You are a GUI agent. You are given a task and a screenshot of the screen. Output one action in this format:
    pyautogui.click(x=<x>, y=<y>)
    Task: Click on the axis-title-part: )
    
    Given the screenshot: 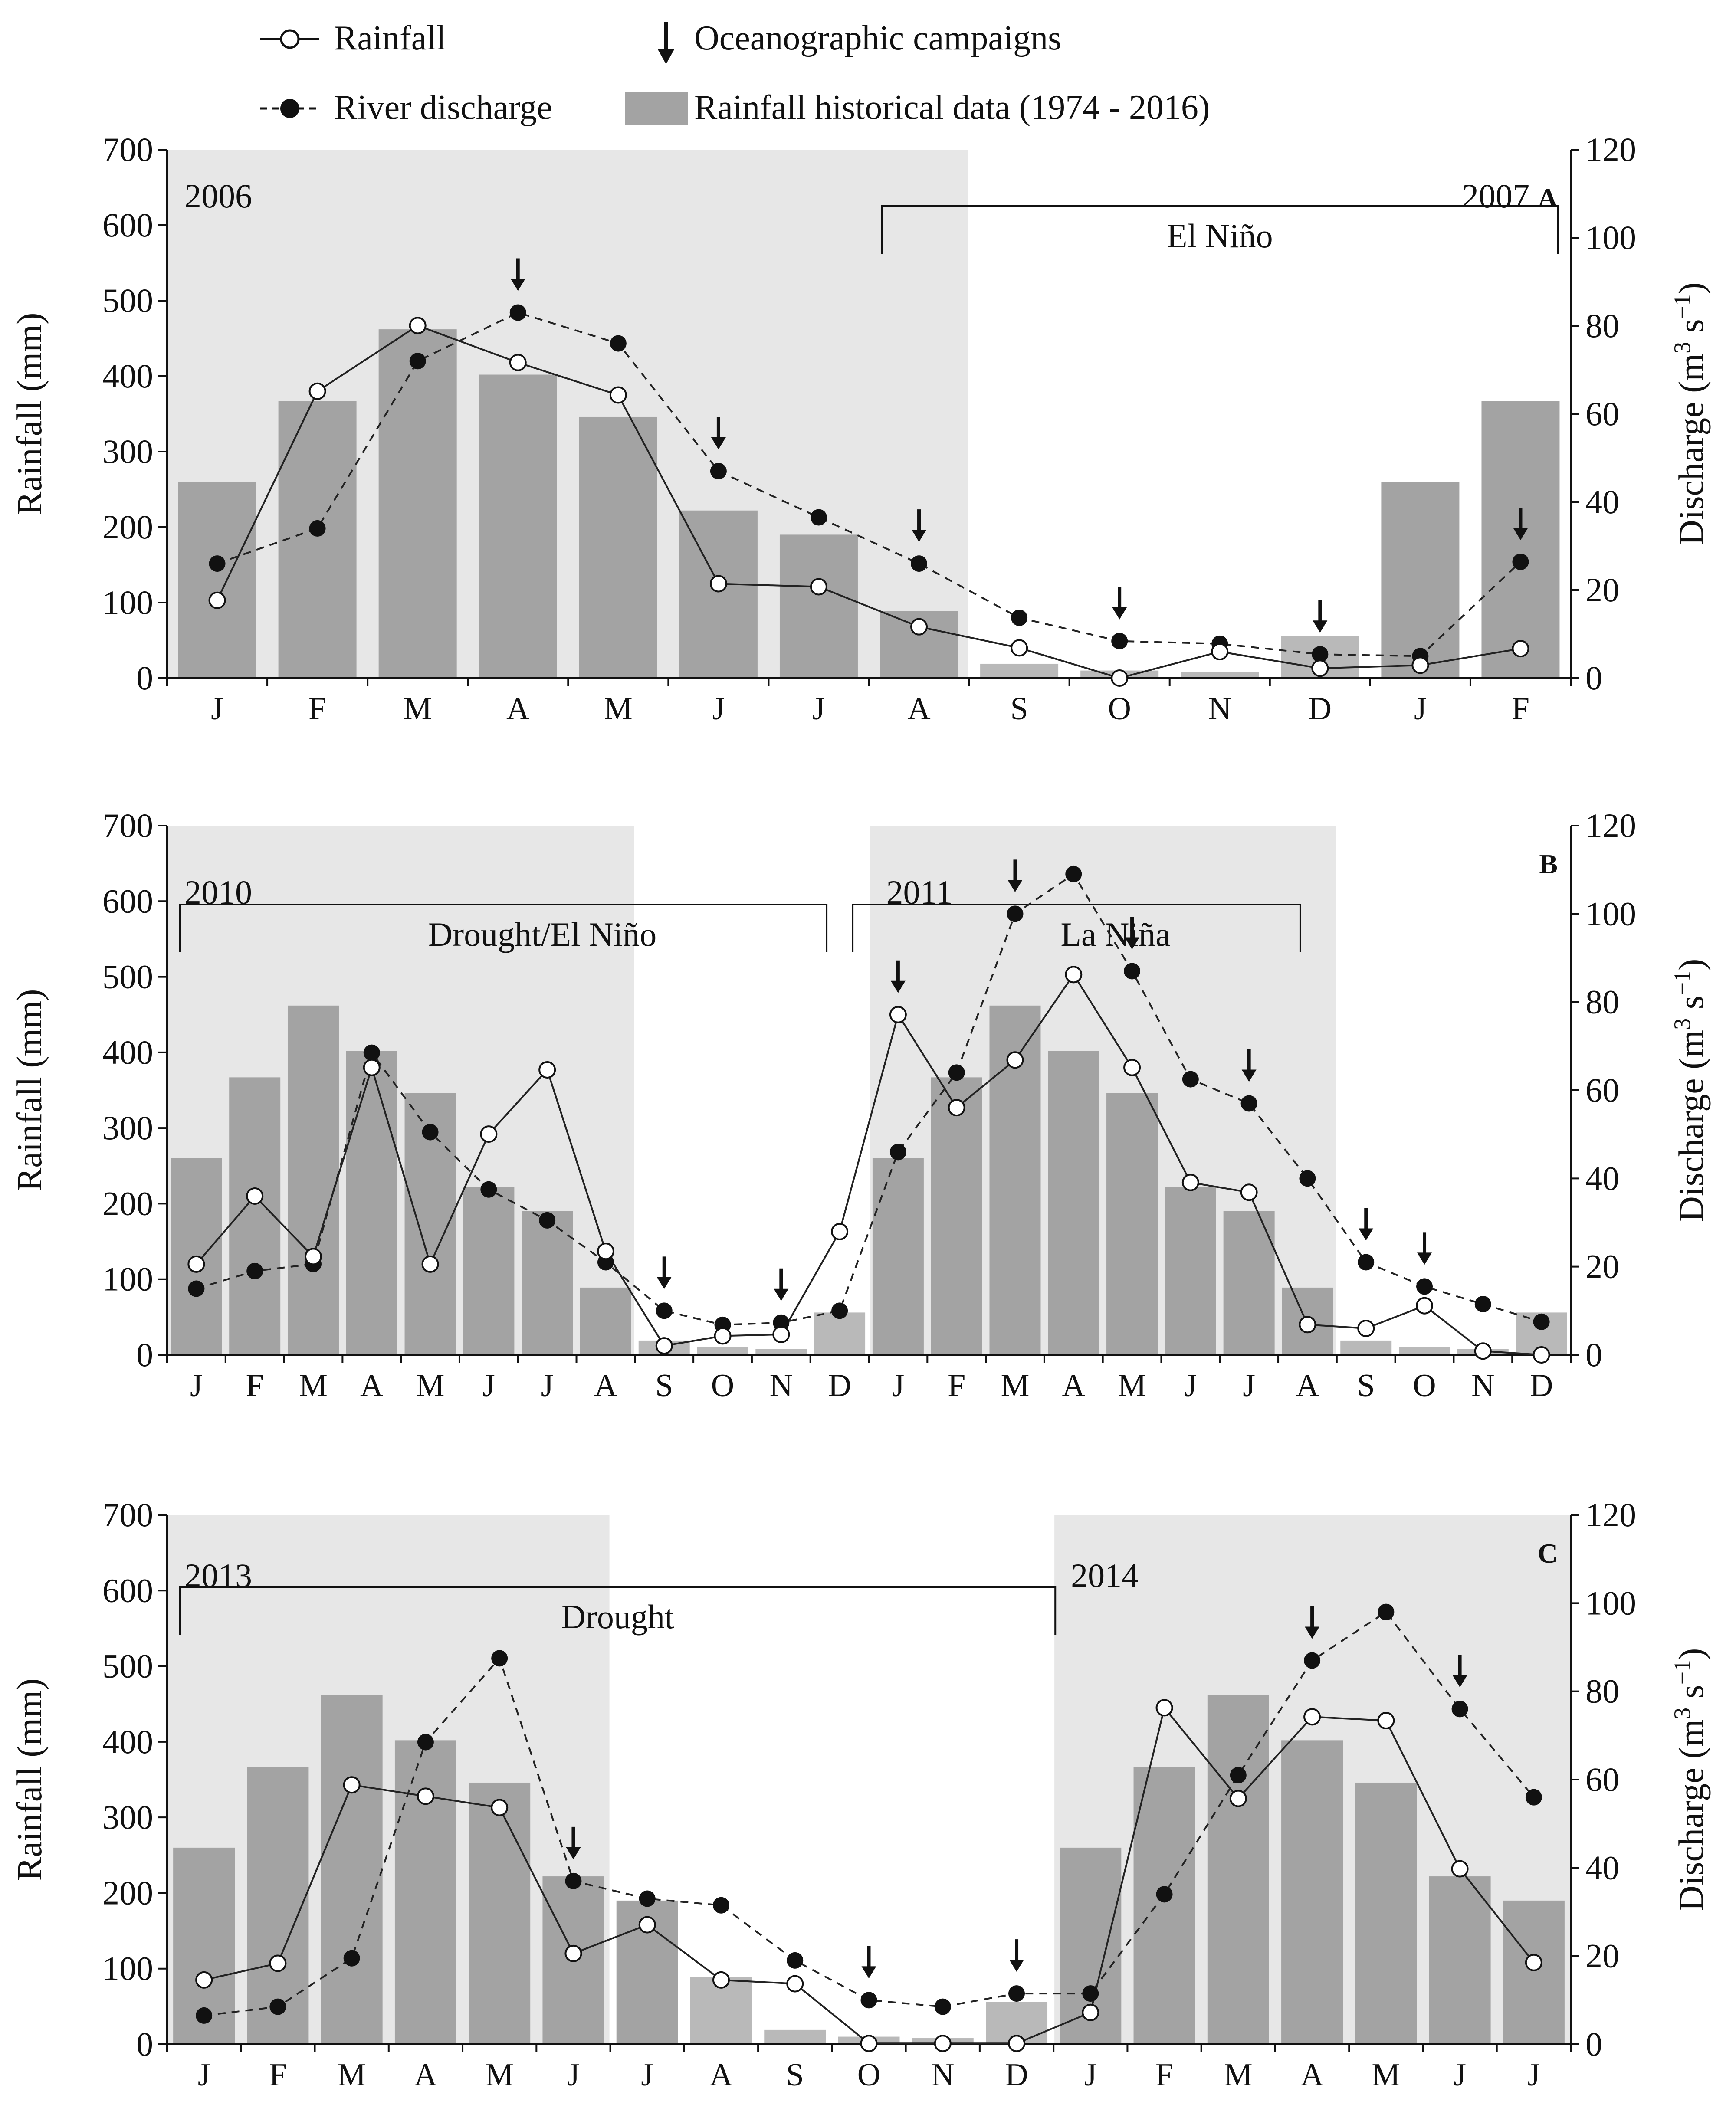 What is the action you would take?
    pyautogui.click(x=1691, y=1654)
    